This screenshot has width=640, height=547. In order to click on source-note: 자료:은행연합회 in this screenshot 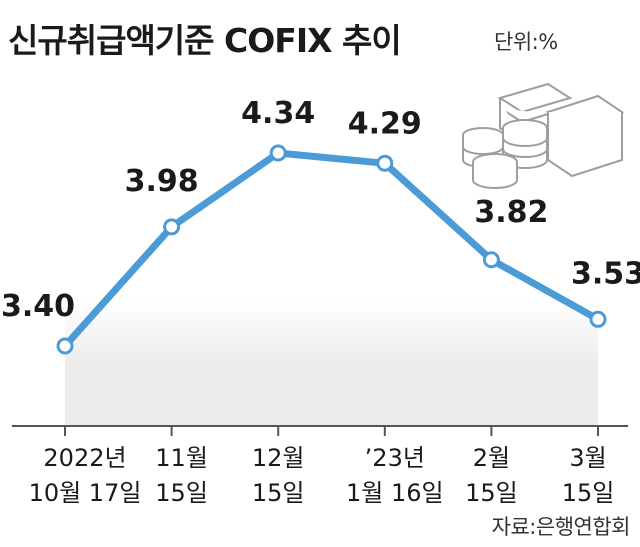, I will do `click(561, 527)`.